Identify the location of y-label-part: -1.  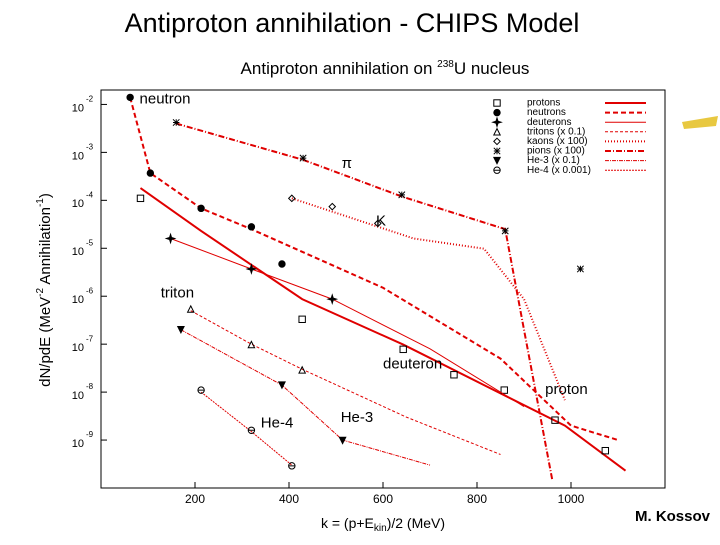
(40, 202).